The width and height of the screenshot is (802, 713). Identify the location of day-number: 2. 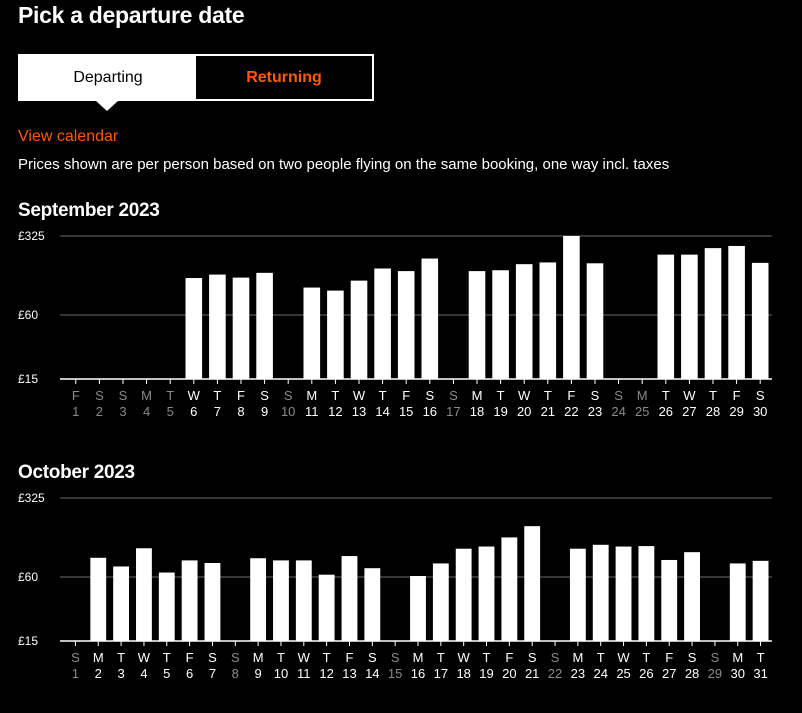
(98, 673).